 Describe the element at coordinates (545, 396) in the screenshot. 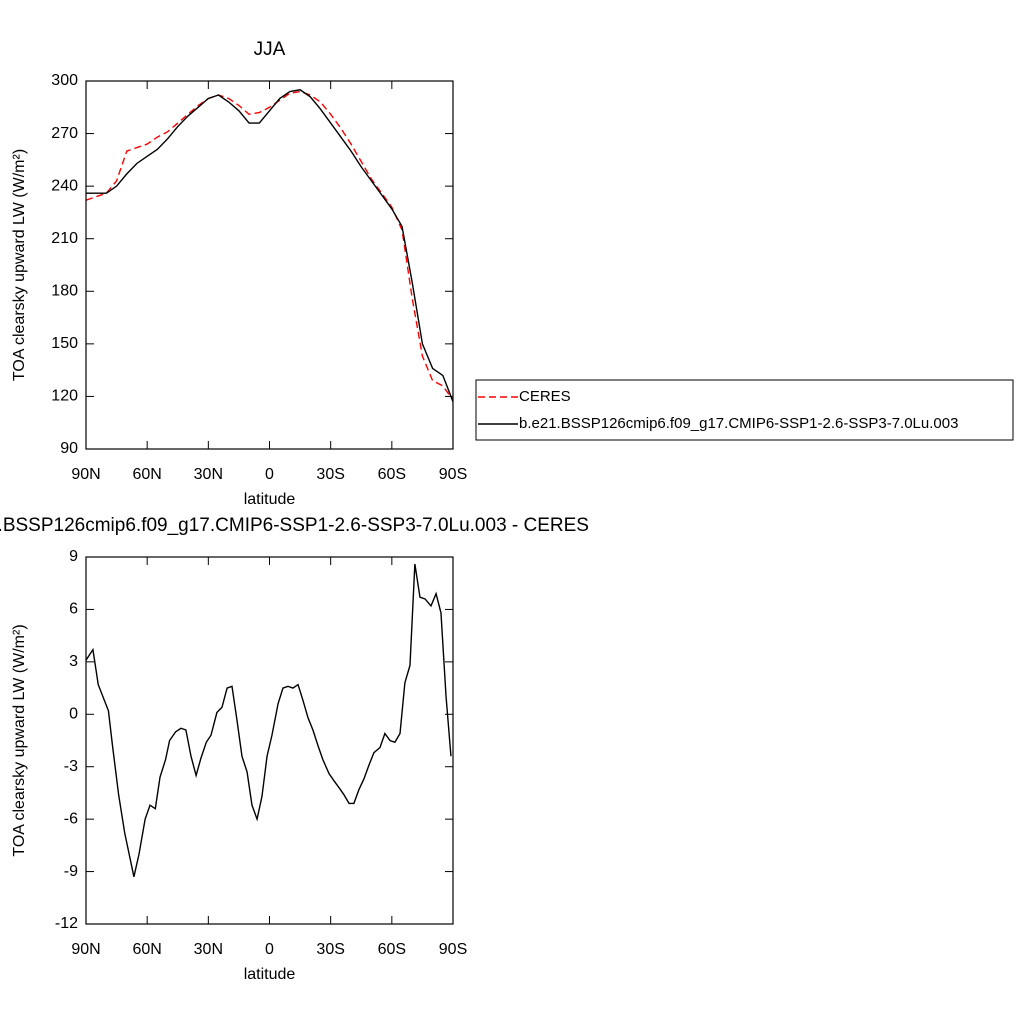

I see `legend-label: CERES` at that location.